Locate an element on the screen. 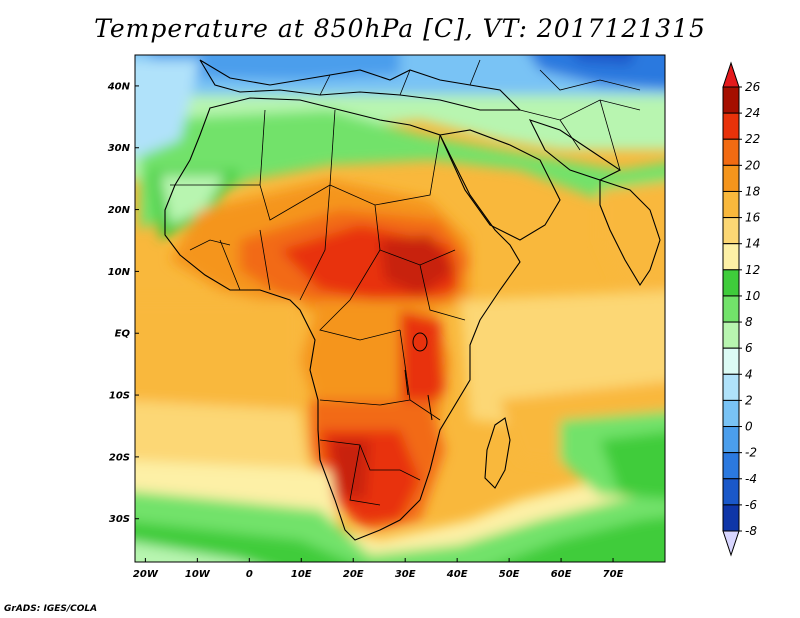 Image resolution: width=800 pixels, height=618 pixels. lat-tick-label: 20S is located at coordinates (119, 457).